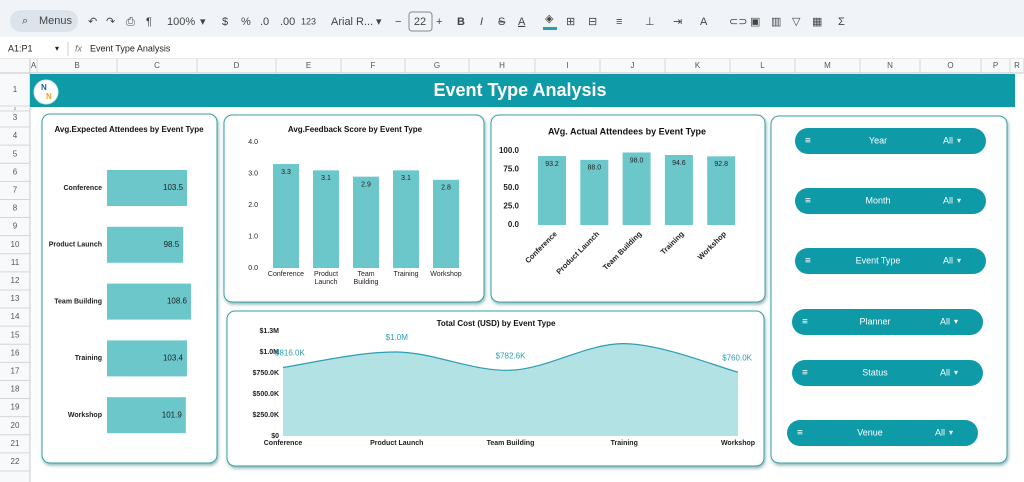 The width and height of the screenshot is (1024, 482). What do you see at coordinates (397, 337) in the screenshot?
I see `data-label: $1.0M` at bounding box center [397, 337].